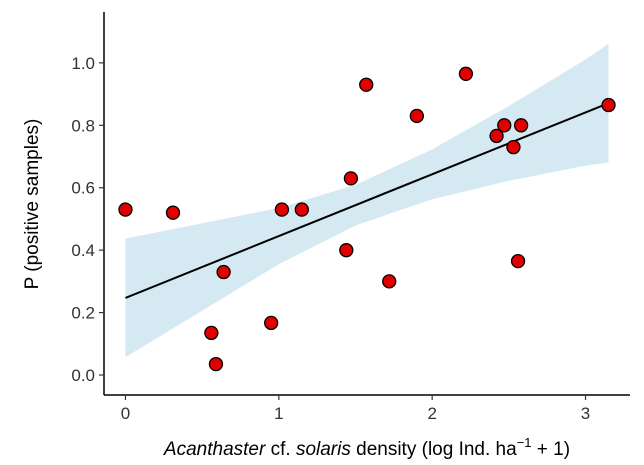  Describe the element at coordinates (551, 449) in the screenshot. I see `x-title-part: + 1)` at that location.